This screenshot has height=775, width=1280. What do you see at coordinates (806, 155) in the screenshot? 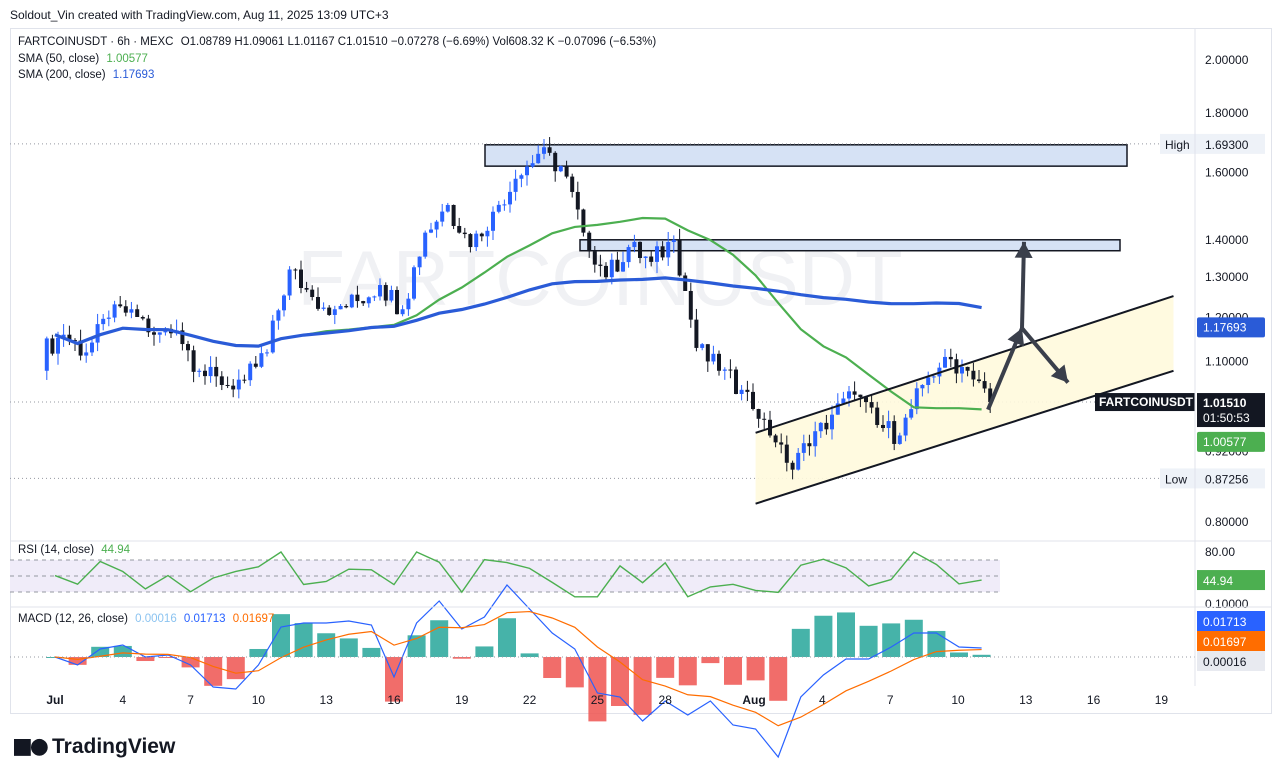
I see `resistance-zone-upper` at bounding box center [806, 155].